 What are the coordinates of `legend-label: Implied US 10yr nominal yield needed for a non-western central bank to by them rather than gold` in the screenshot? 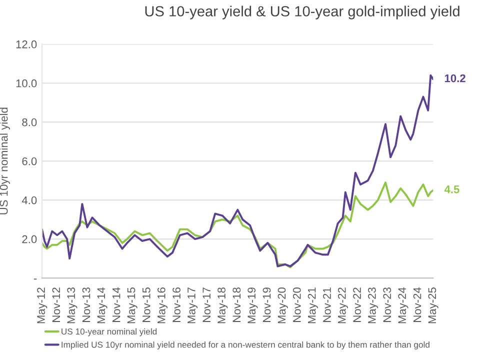 It's located at (246, 345).